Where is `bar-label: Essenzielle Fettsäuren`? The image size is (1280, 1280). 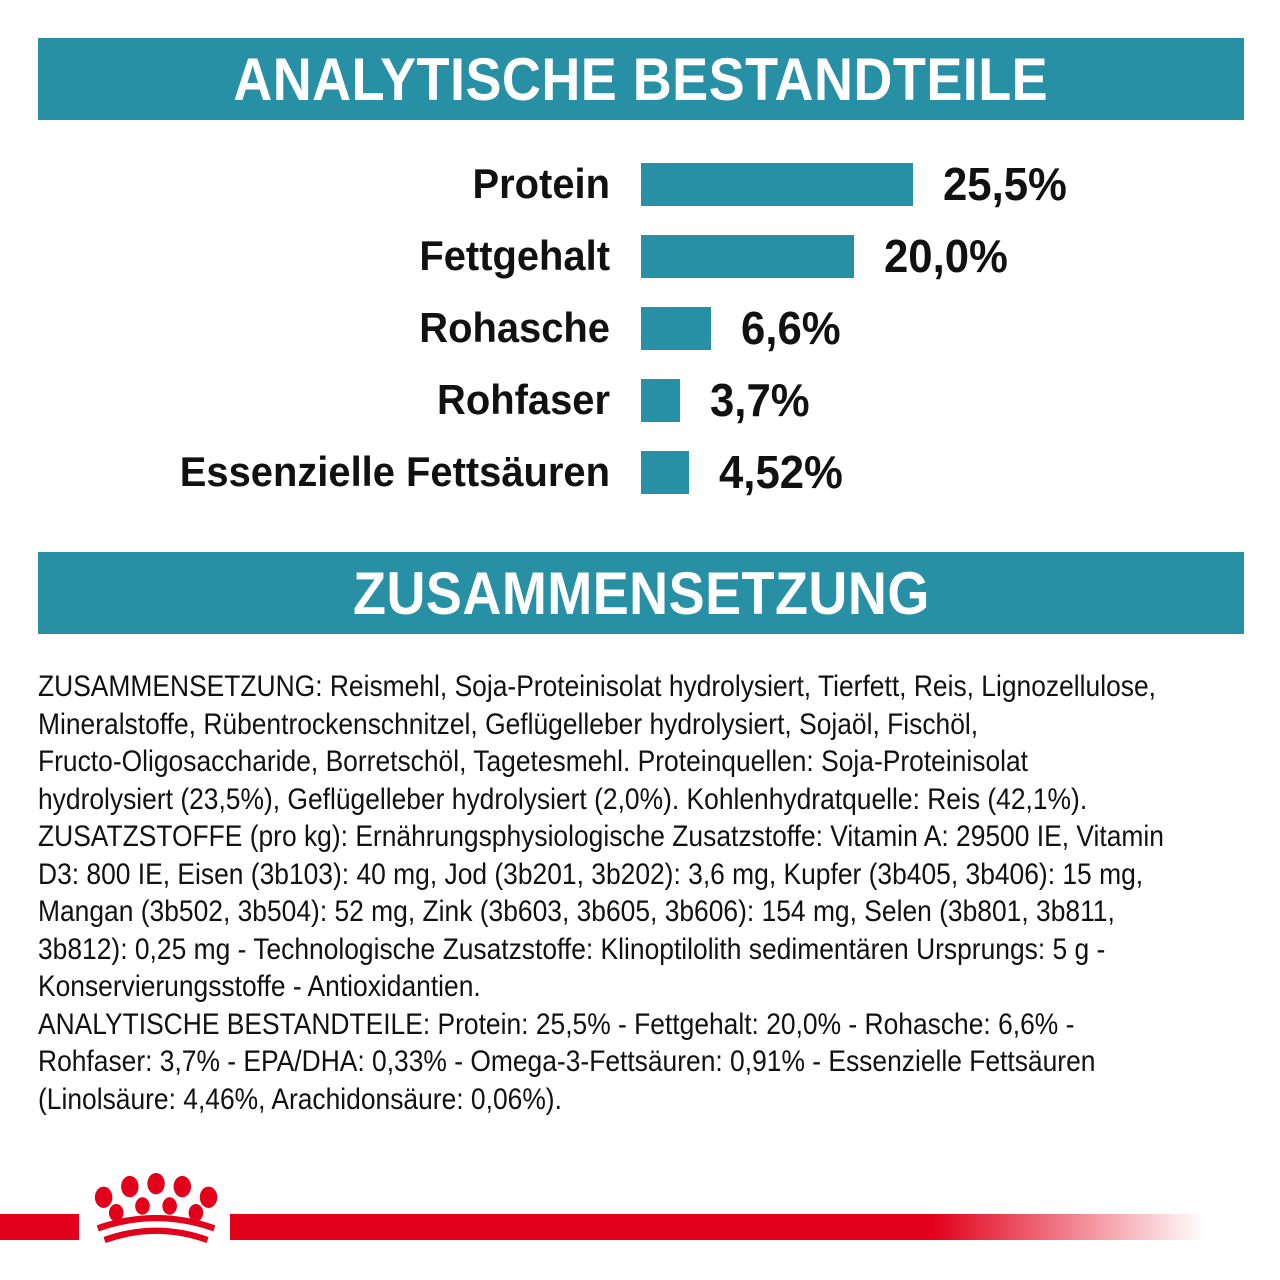 bar-label: Essenzielle Fettsäuren is located at coordinates (395, 471).